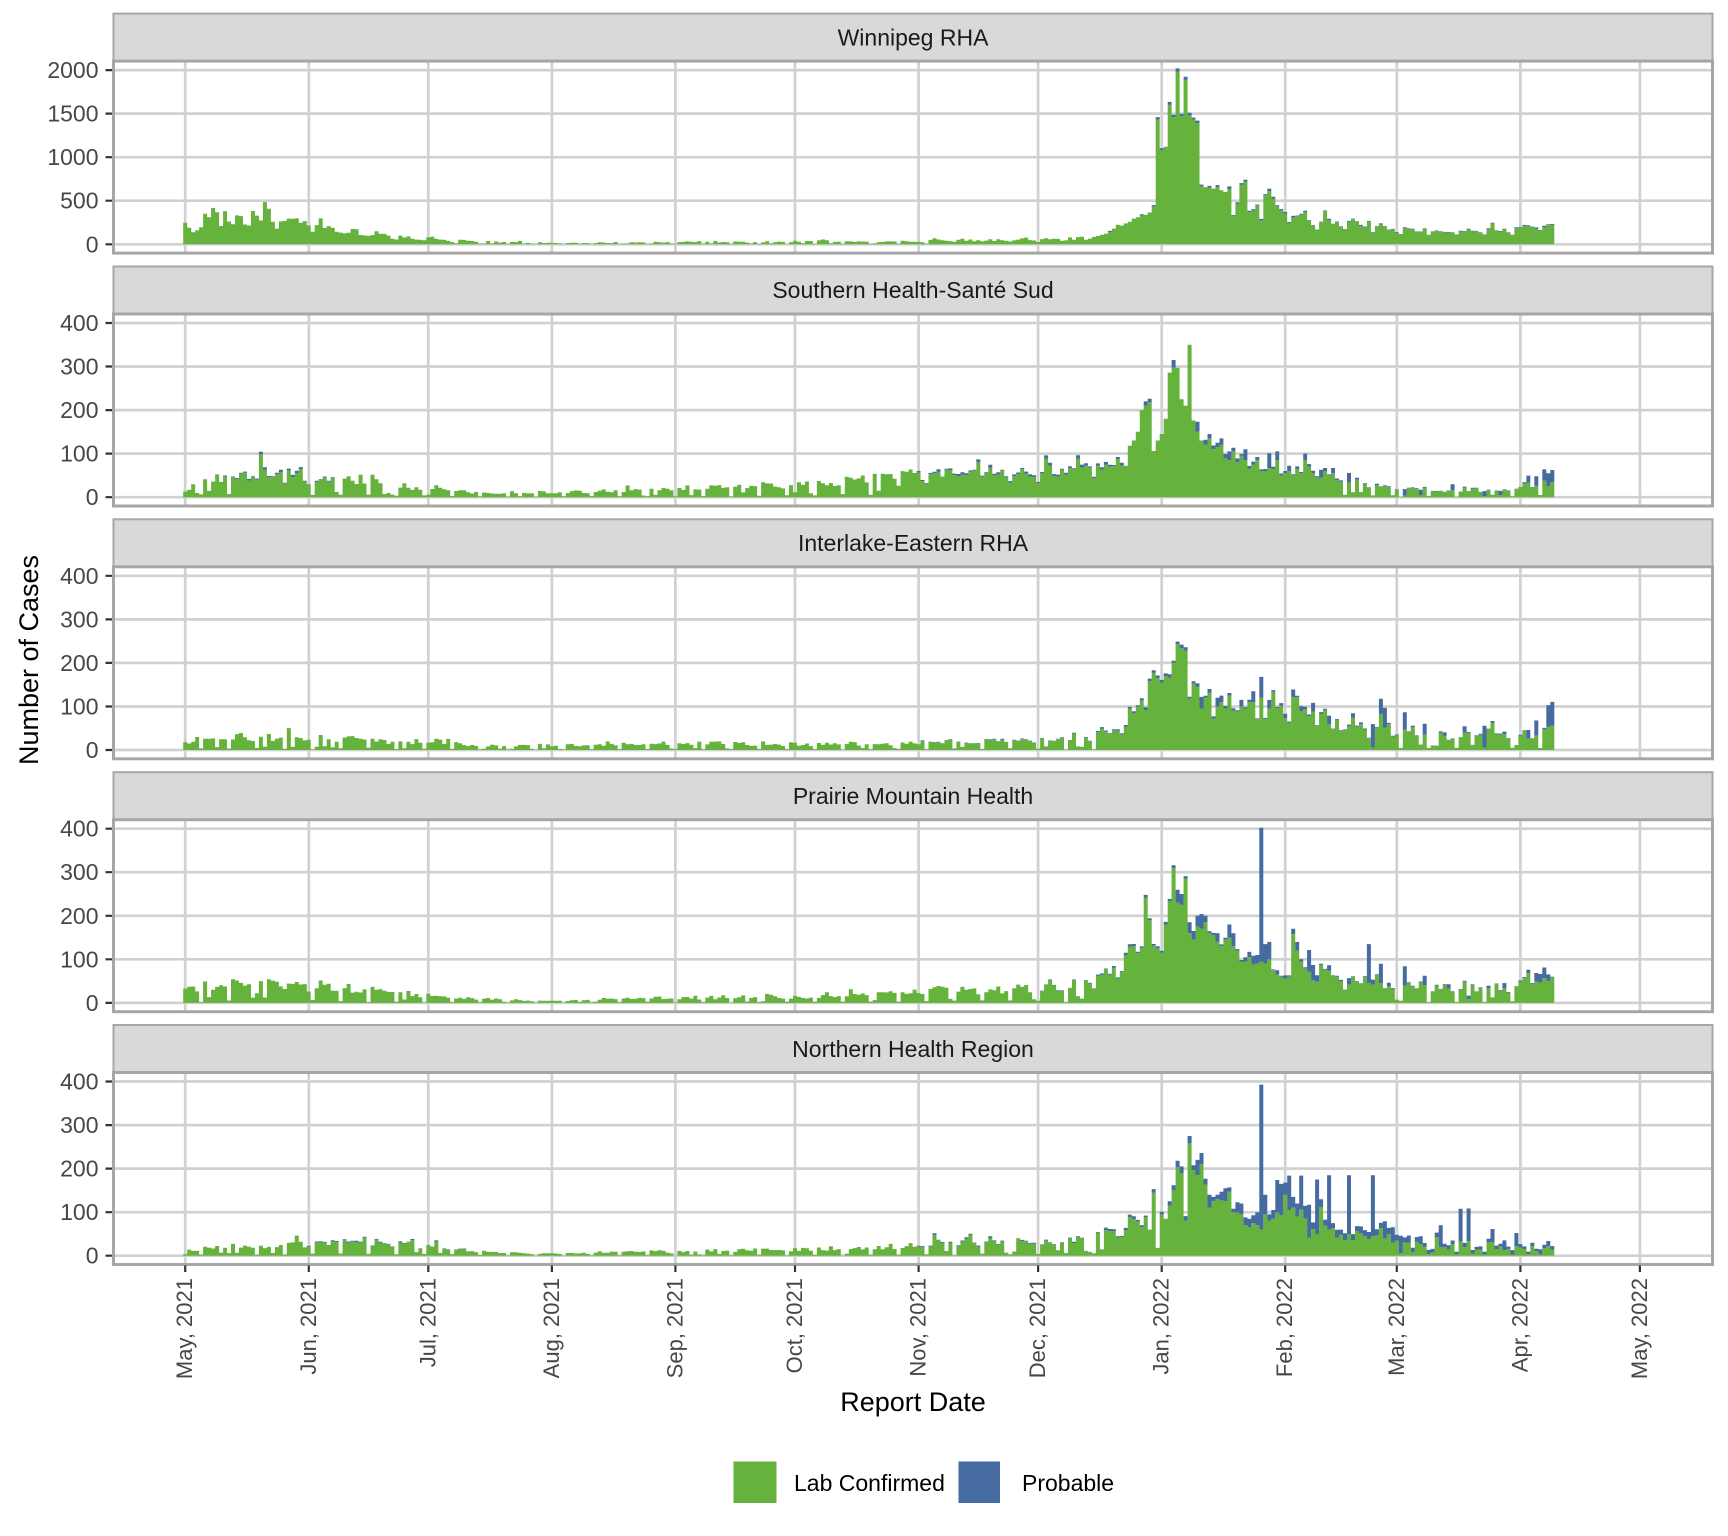 This screenshot has width=1728, height=1536. I want to click on svg-text: Apr, 2022, so click(1519, 1325).